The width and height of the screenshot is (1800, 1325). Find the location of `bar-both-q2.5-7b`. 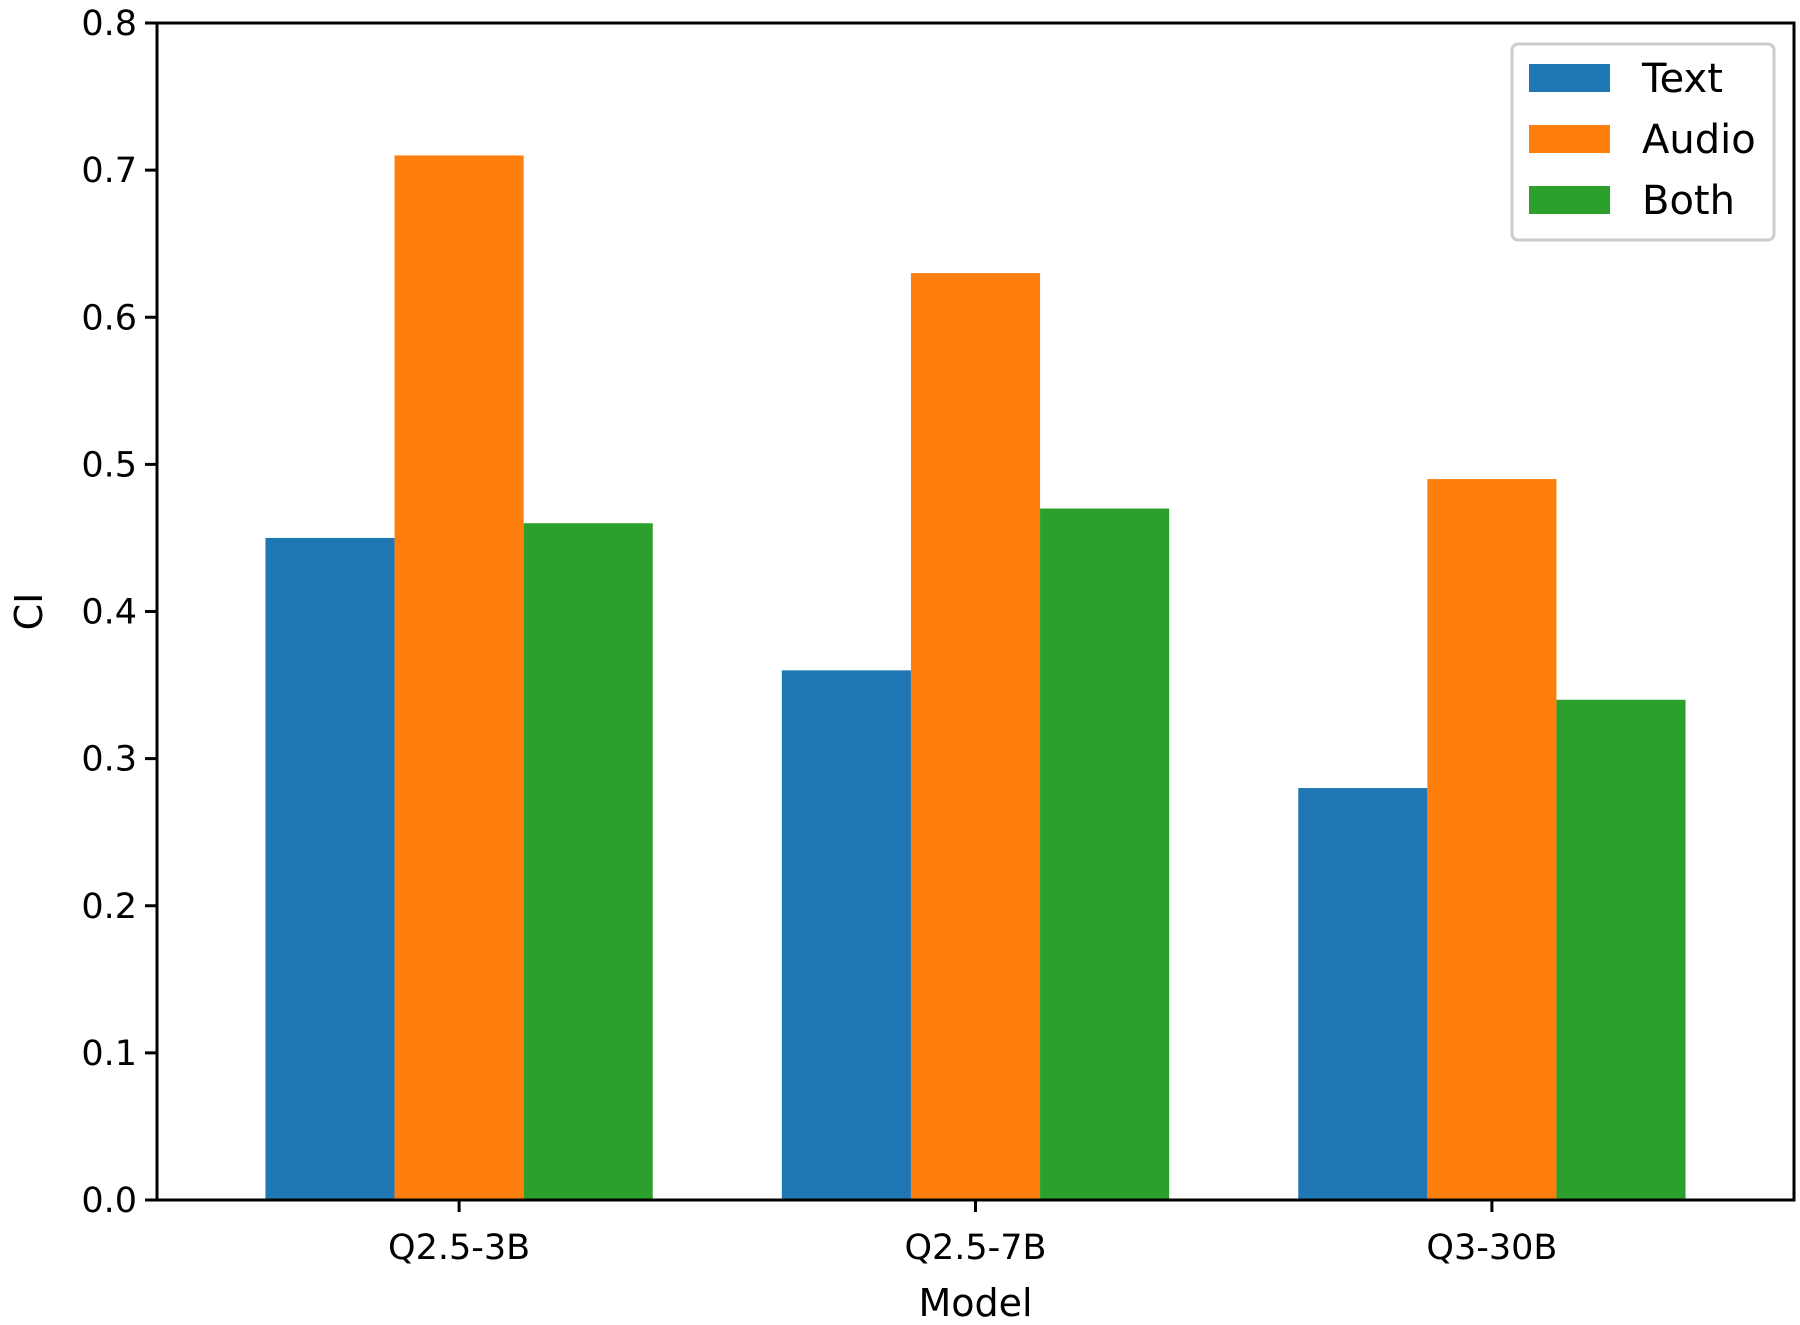

bar-both-q2.5-7b is located at coordinates (1105, 854).